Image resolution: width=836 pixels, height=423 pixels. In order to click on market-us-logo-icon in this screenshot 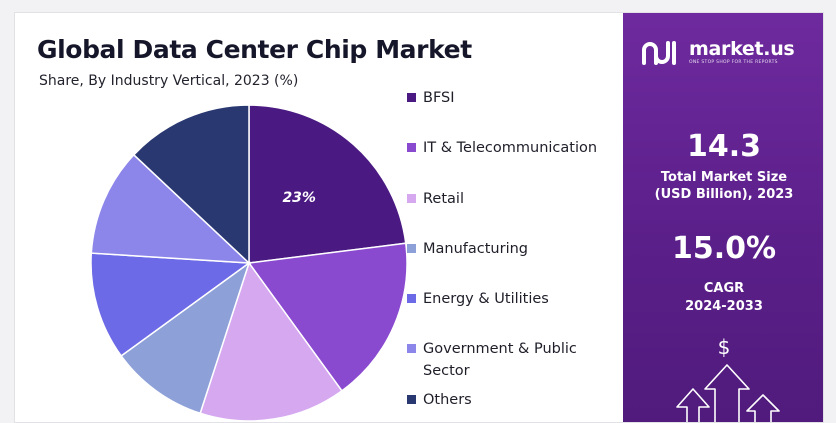, I will do `click(659, 53)`.